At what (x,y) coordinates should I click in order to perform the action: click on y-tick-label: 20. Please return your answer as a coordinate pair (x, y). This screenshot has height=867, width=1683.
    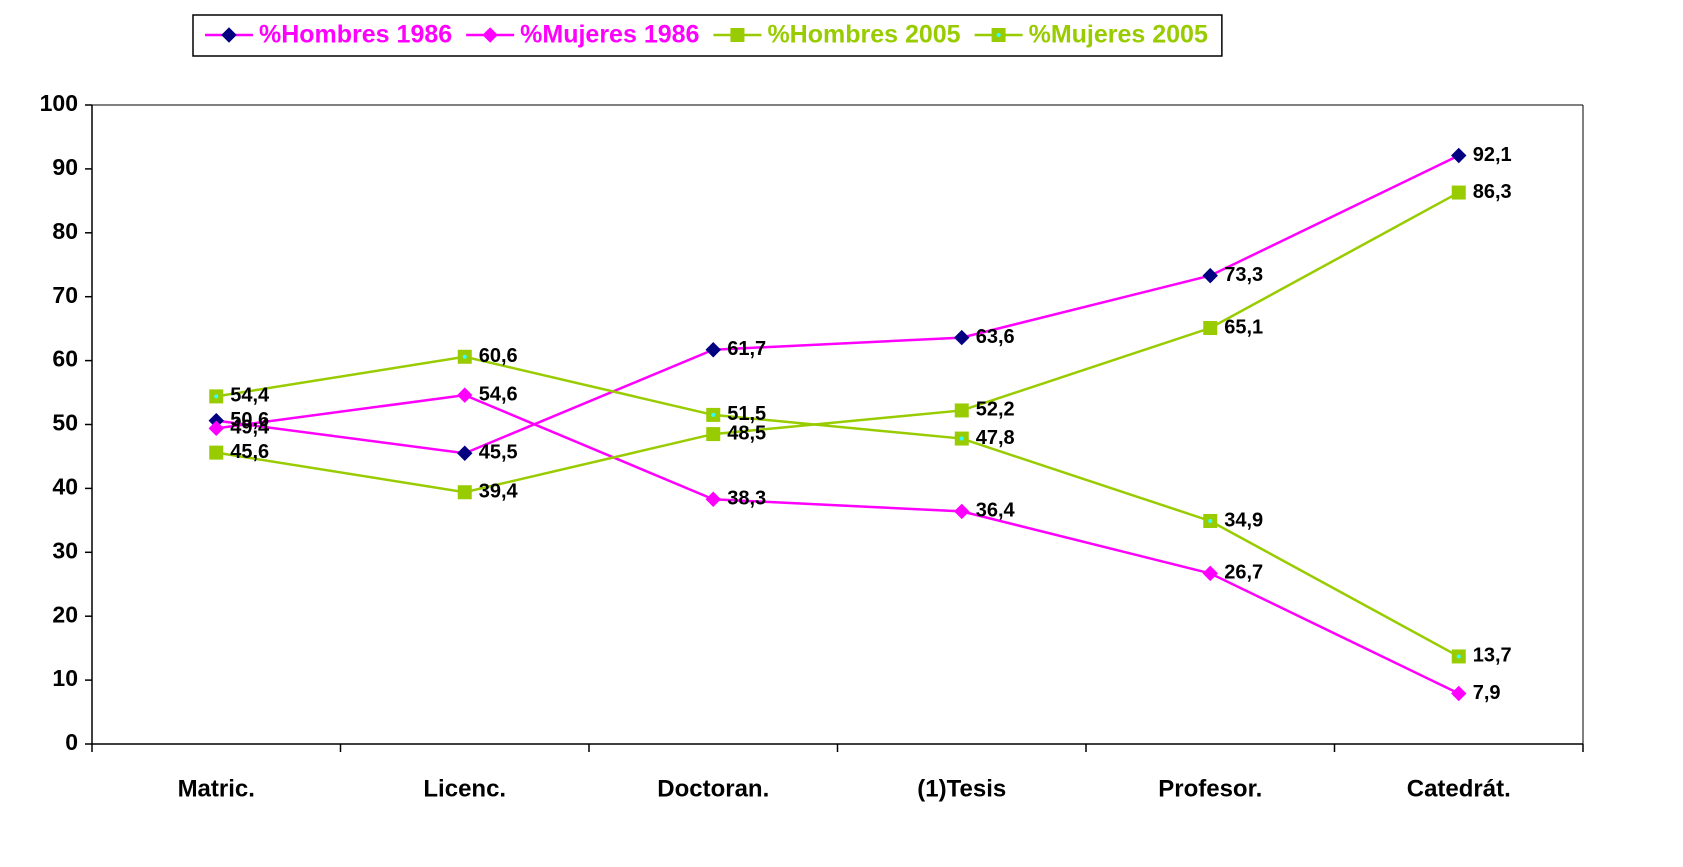
    Looking at the image, I should click on (65, 614).